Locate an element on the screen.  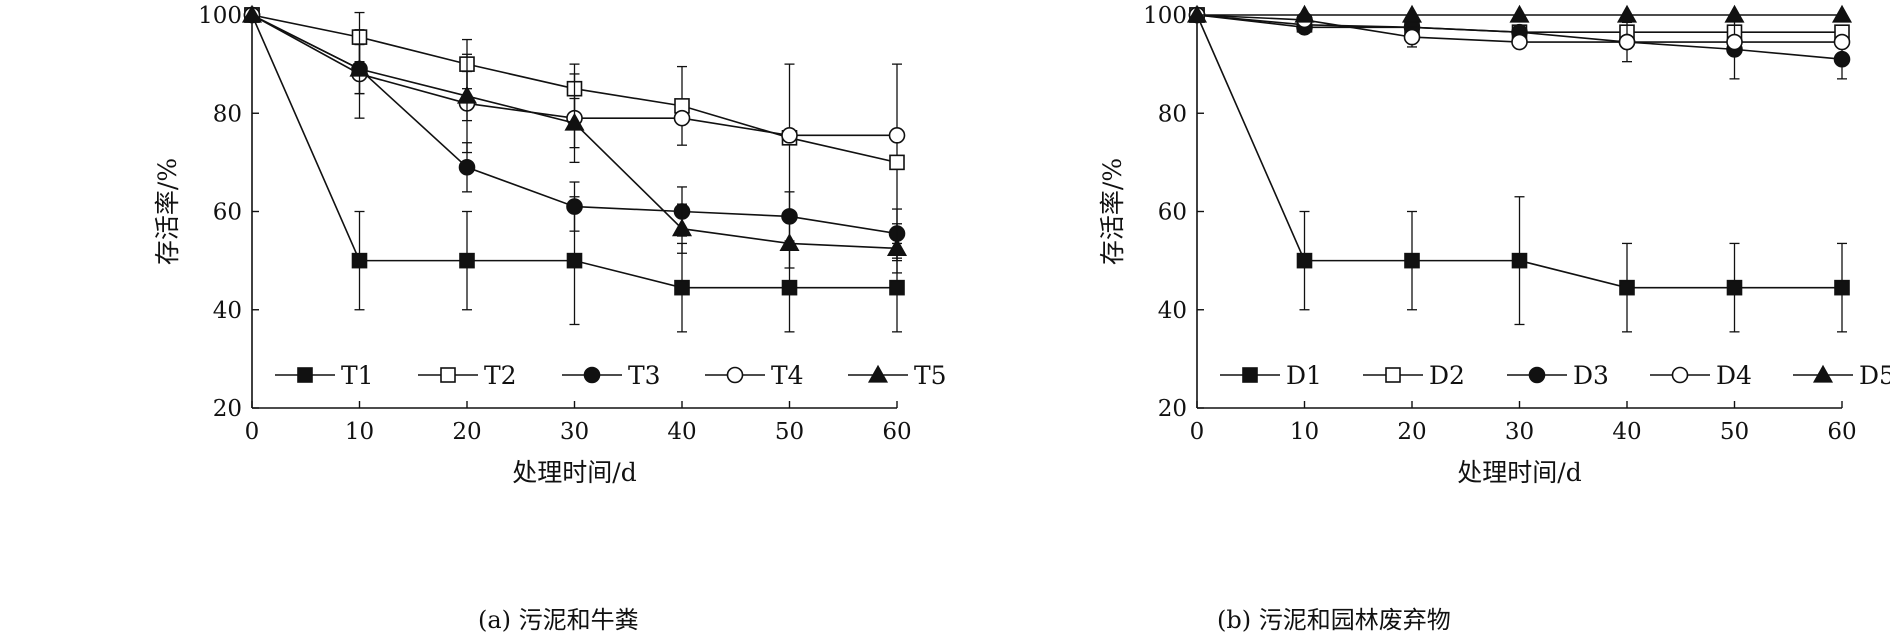
chart-a-legend-label-T1: T1 is located at coordinates (357, 375).